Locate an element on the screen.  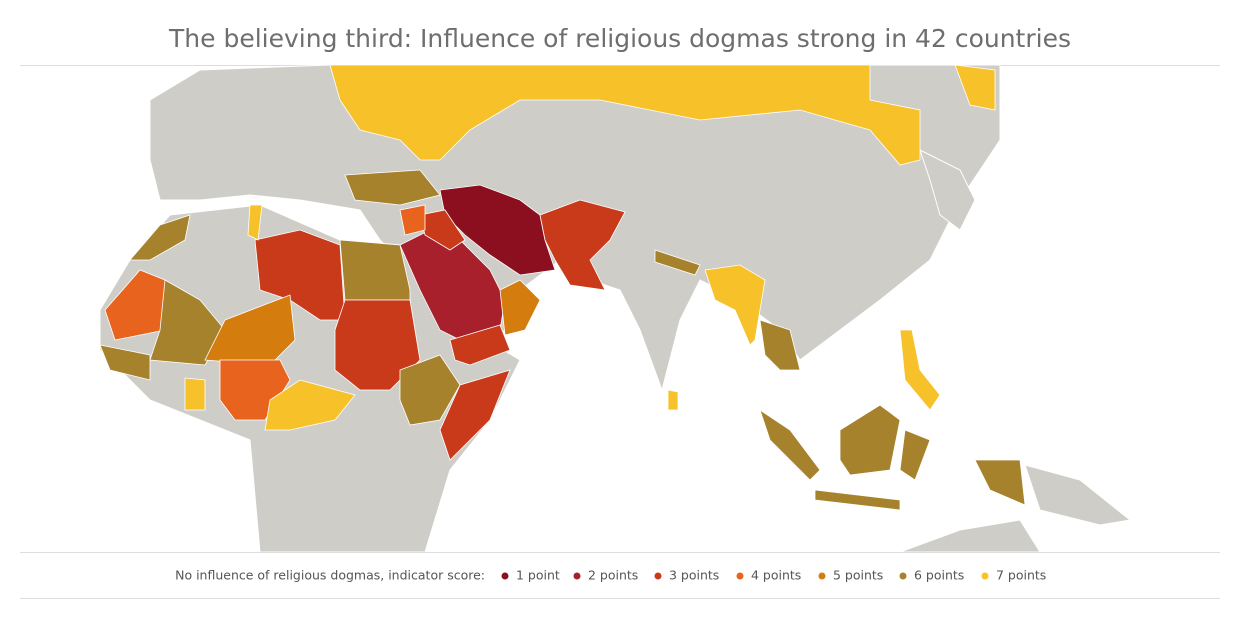
legend-entry: 5 points is located at coordinates (858, 575).